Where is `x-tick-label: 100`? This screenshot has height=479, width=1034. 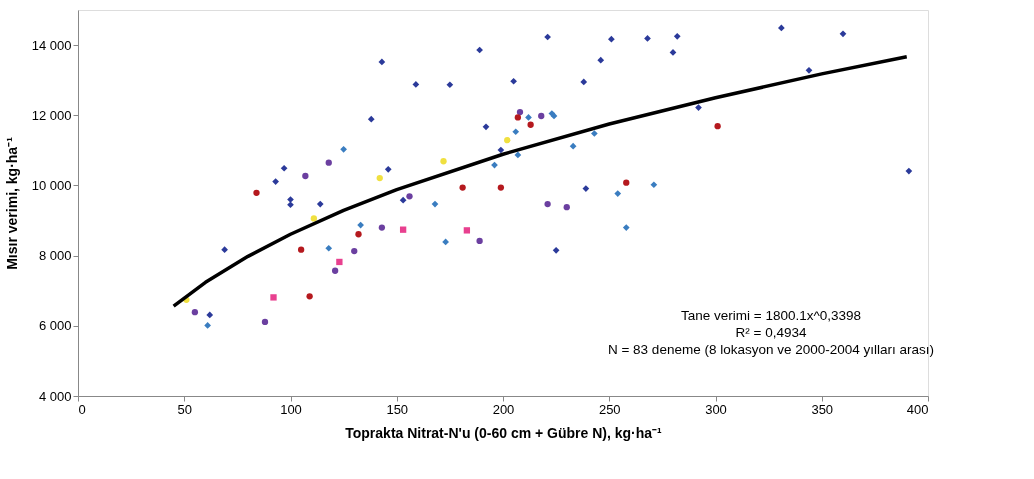
x-tick-label: 100 is located at coordinates (291, 409).